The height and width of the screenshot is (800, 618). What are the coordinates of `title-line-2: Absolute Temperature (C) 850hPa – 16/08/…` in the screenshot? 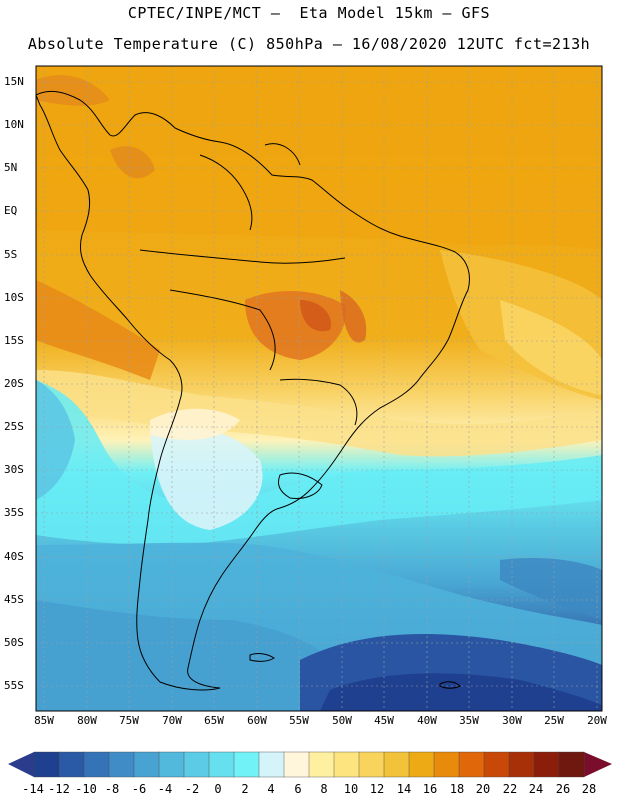 It's located at (309, 44).